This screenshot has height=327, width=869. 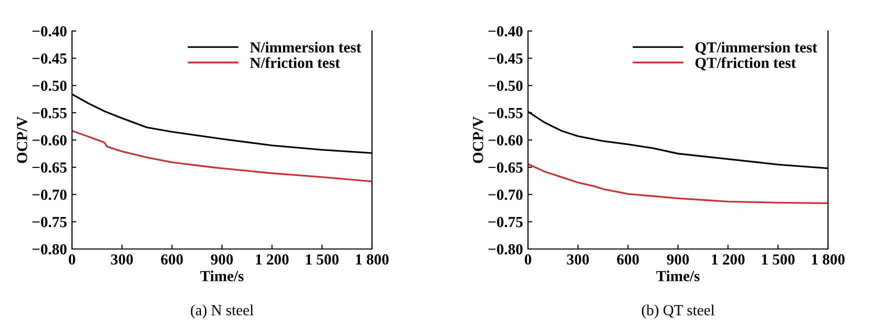 I want to click on legend-label: N/immersion test, so click(x=306, y=47).